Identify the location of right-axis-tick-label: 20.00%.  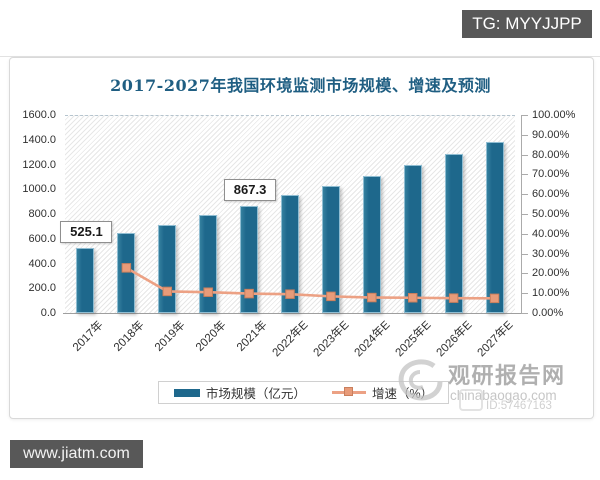
(551, 273).